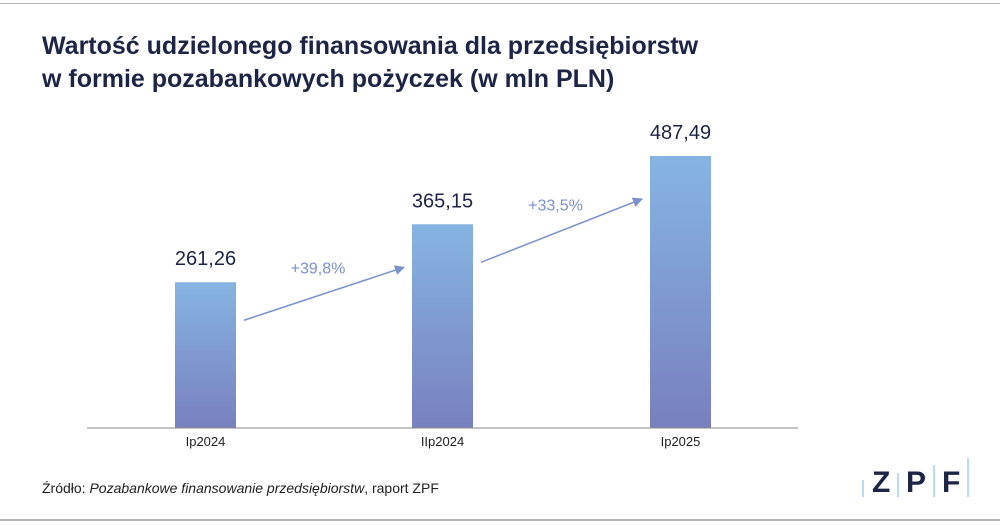 This screenshot has width=1000, height=525. Describe the element at coordinates (555, 206) in the screenshot. I see `growth-label: +33,5%` at that location.